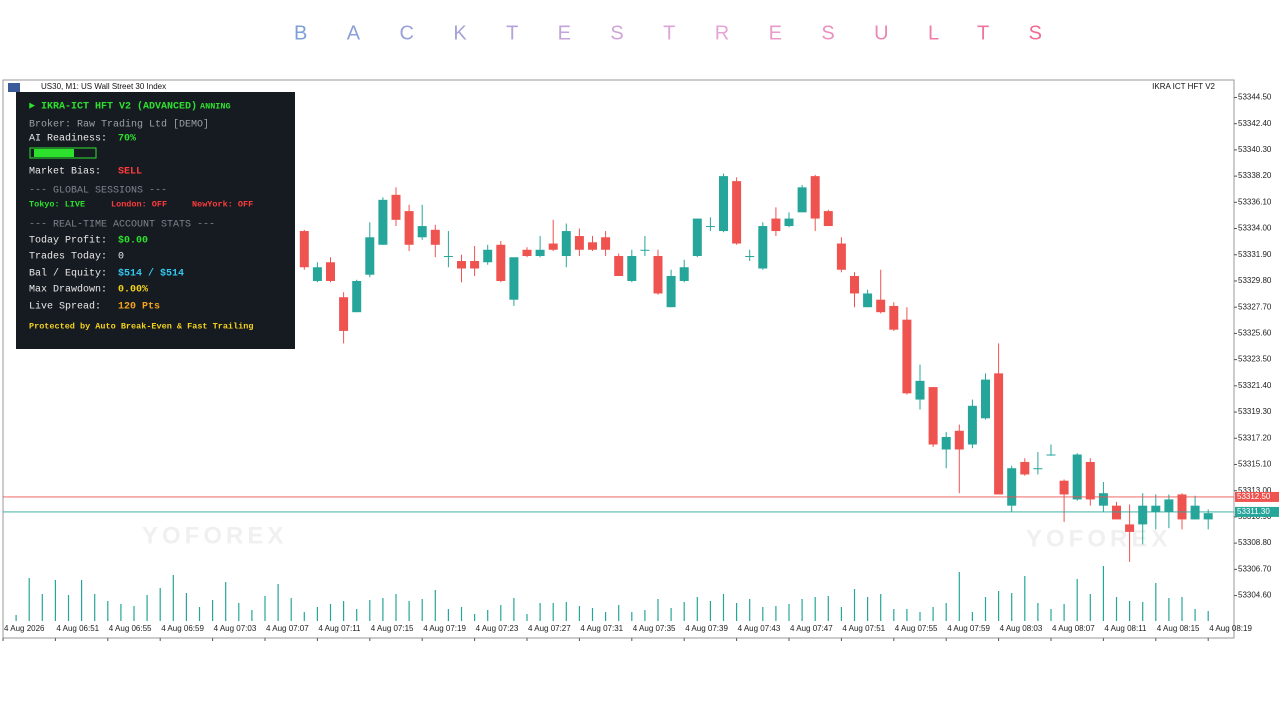 Image resolution: width=1280 pixels, height=720 pixels. What do you see at coordinates (119, 125) in the screenshot?
I see `broker: Broker: Raw Trading Ltd [DEMO]` at bounding box center [119, 125].